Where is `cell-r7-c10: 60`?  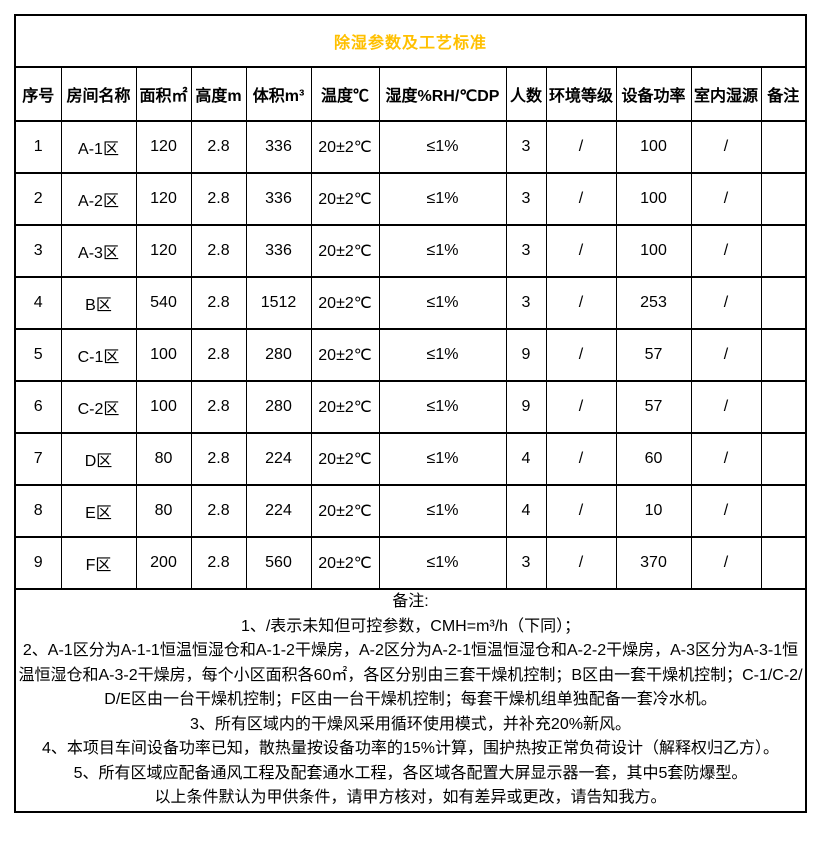
cell-r7-c10: 60 is located at coordinates (653, 459).